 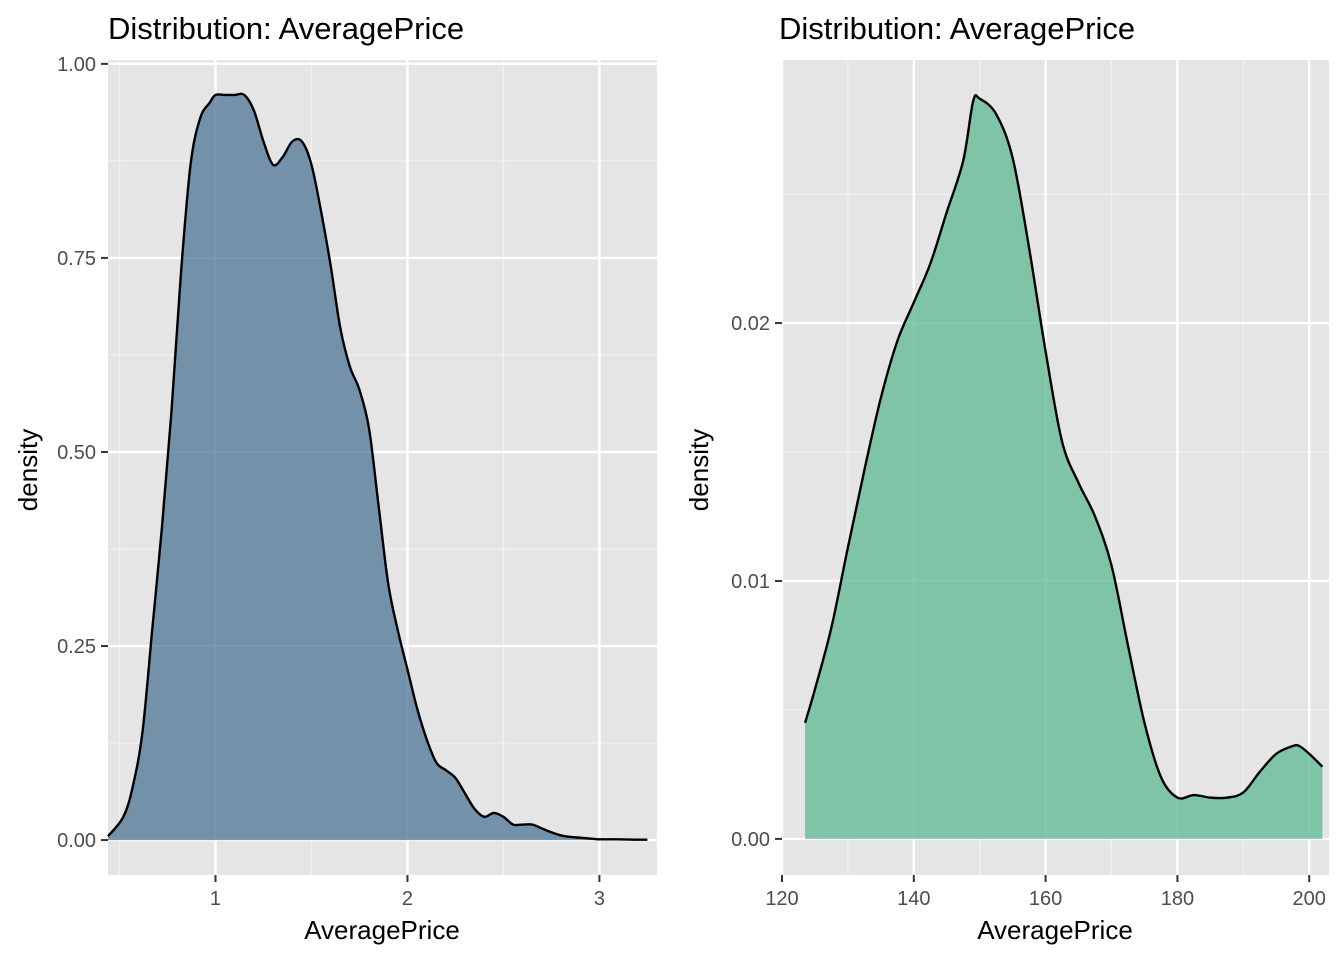 What do you see at coordinates (76, 841) in the screenshot?
I see `left-y-tick-label: 0.00` at bounding box center [76, 841].